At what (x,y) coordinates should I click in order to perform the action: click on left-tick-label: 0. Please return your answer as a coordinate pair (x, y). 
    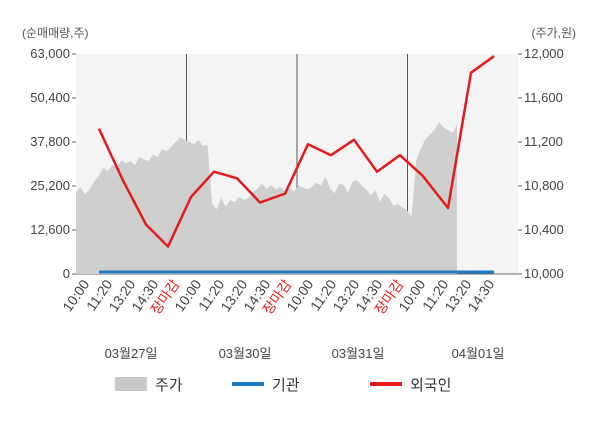
    Looking at the image, I should click on (66, 273).